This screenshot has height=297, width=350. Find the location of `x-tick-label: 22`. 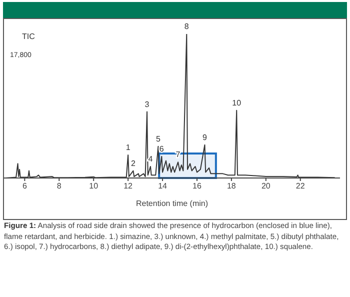

x-tick-label: 22 is located at coordinates (301, 186).